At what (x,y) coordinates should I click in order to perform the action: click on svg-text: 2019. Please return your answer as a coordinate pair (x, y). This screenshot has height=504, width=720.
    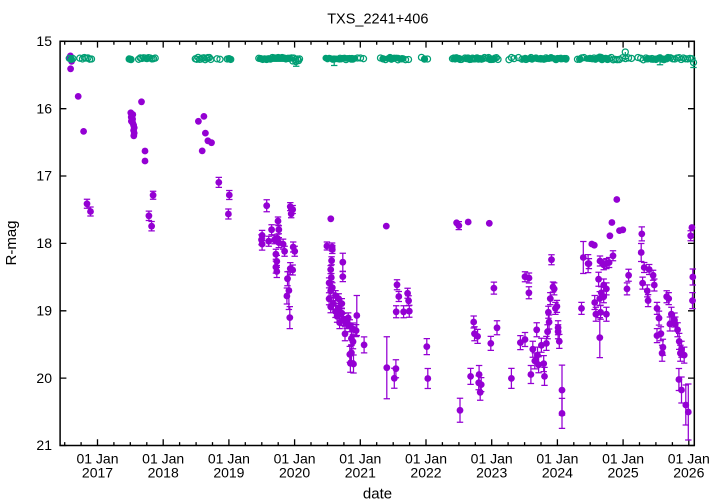
    Looking at the image, I should click on (228, 473).